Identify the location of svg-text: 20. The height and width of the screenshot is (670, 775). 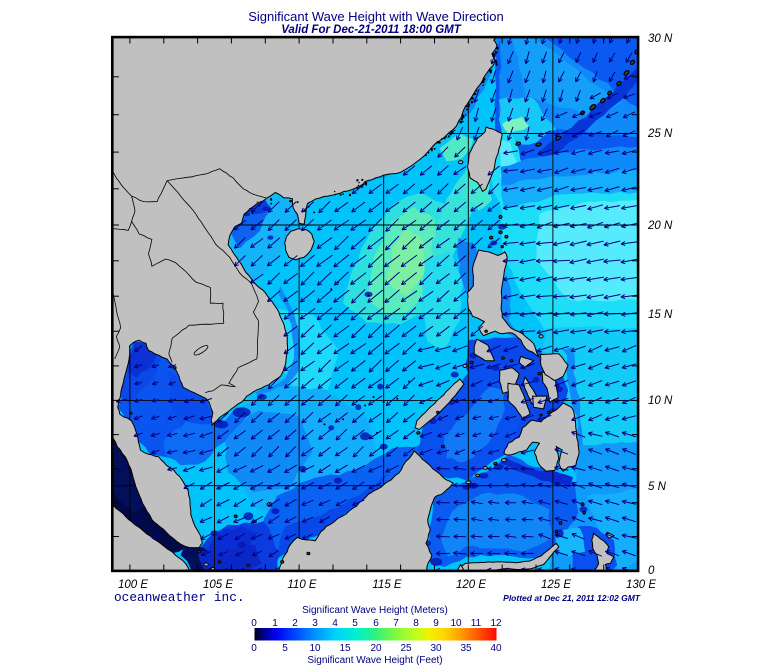
(376, 648).